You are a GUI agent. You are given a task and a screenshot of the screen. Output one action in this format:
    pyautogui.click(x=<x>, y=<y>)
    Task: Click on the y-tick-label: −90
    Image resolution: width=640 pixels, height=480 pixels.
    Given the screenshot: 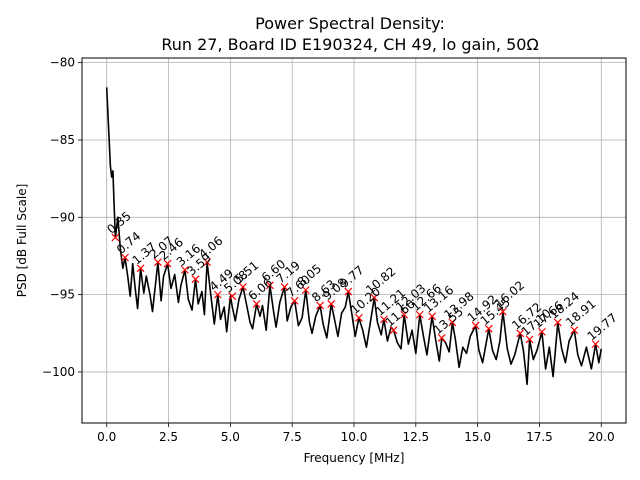 What is the action you would take?
    pyautogui.click(x=62, y=217)
    